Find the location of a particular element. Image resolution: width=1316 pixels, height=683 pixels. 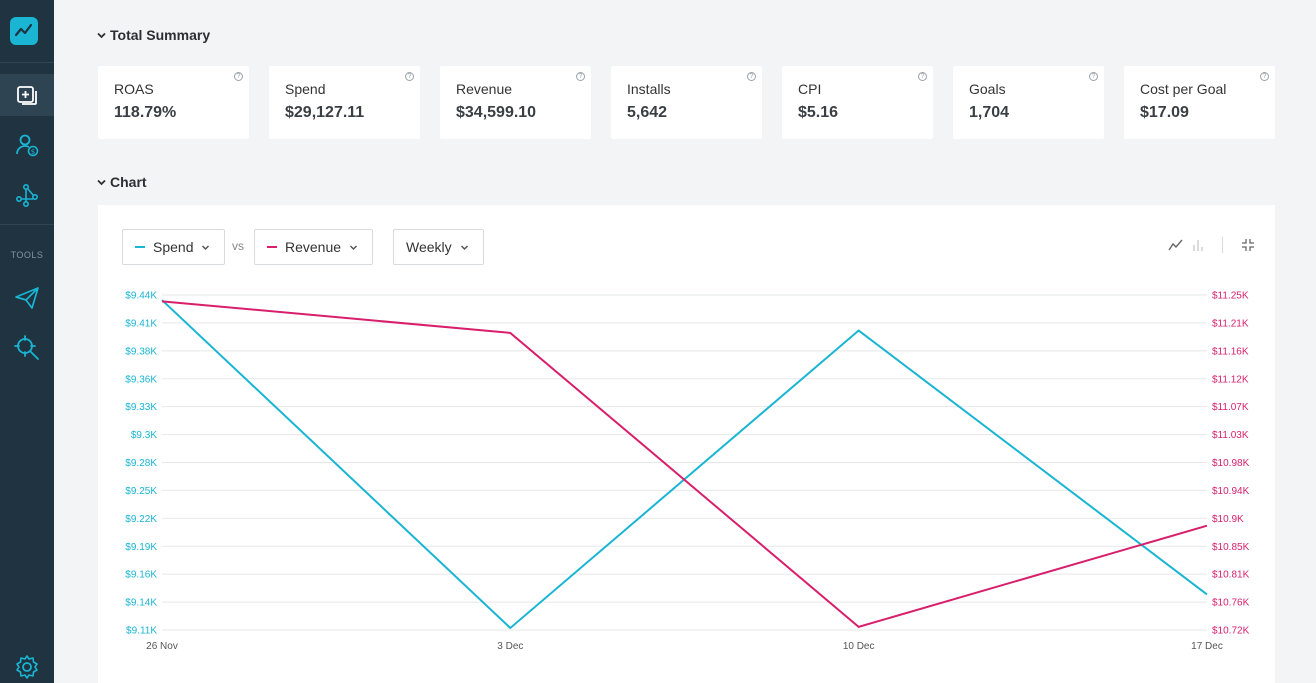

gear-icon is located at coordinates (27, 667).